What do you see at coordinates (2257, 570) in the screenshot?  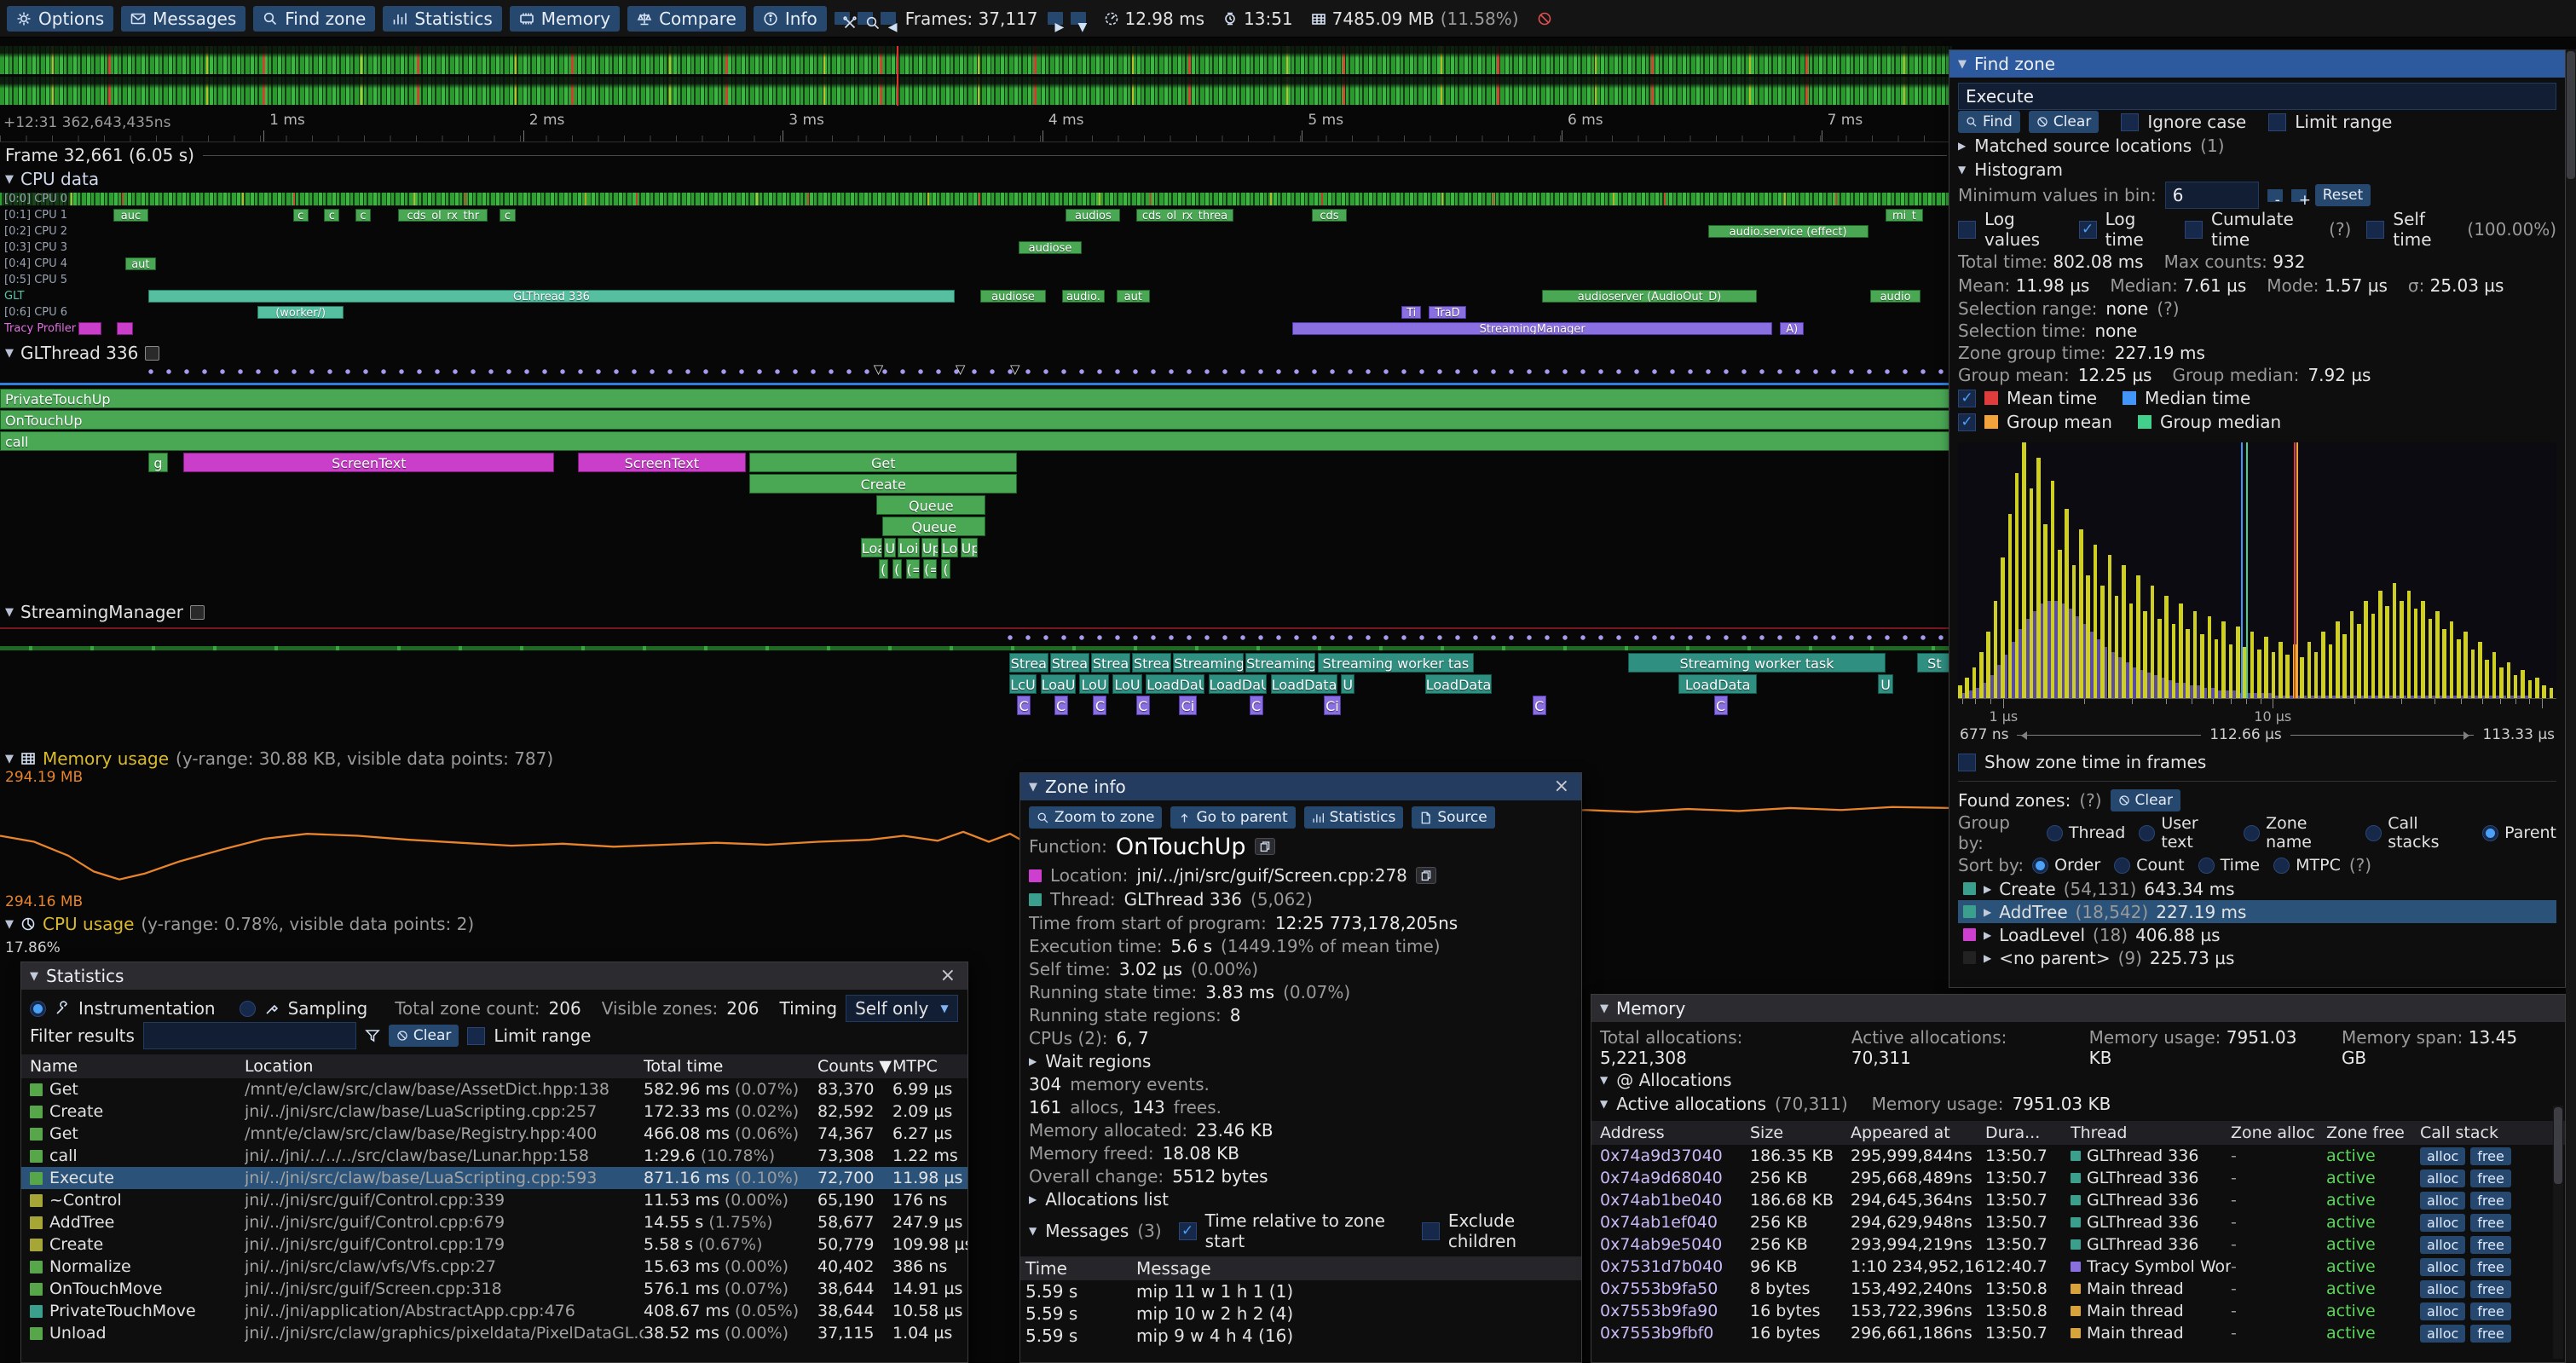 I see `histogram-plot` at bounding box center [2257, 570].